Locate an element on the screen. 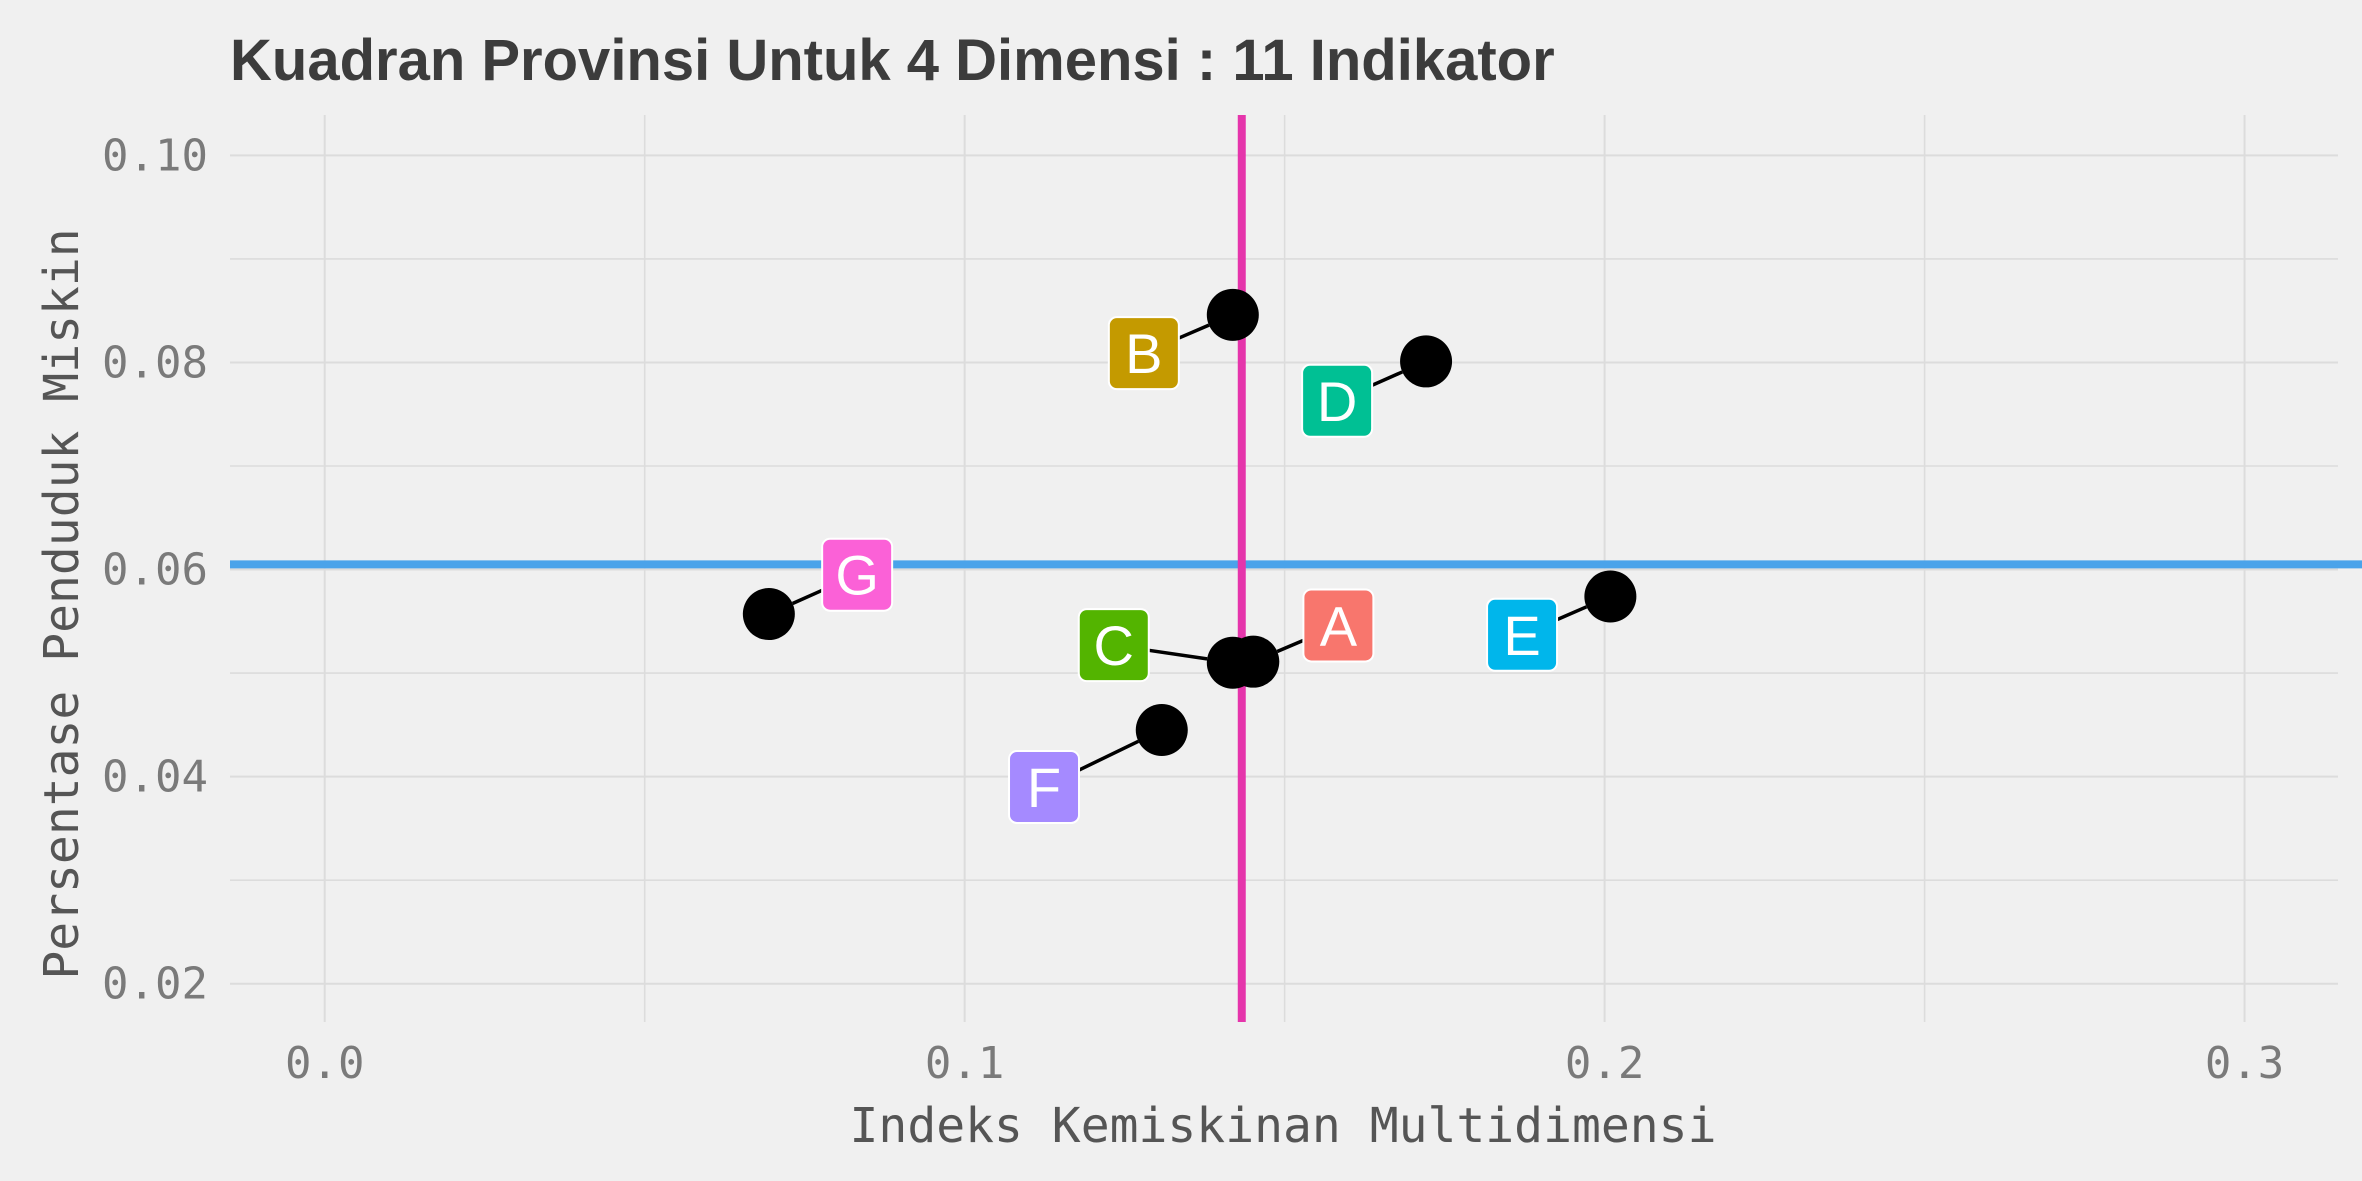  point-label-box-d is located at coordinates (1337, 400).